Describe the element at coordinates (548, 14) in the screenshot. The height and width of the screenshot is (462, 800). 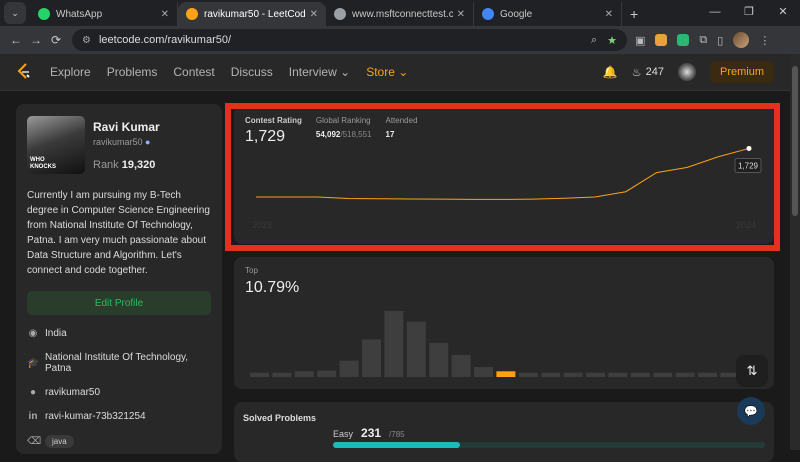
I see `browser-tab-google: Google ✕` at that location.